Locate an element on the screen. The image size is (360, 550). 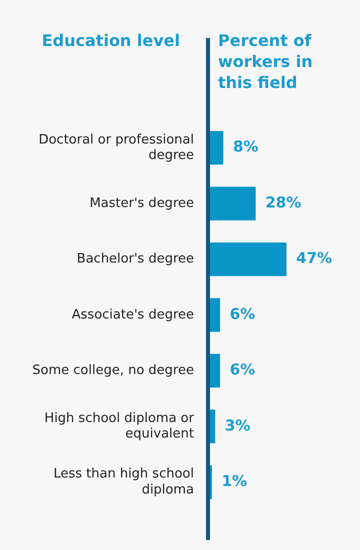
data-label: 28% is located at coordinates (283, 202).